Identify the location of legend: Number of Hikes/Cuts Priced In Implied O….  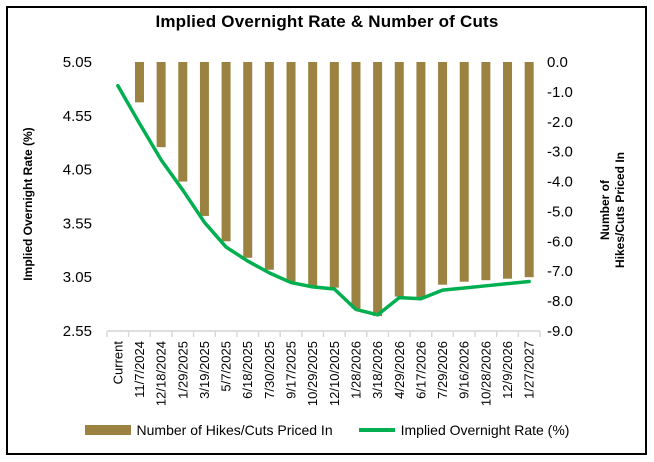
(327, 430).